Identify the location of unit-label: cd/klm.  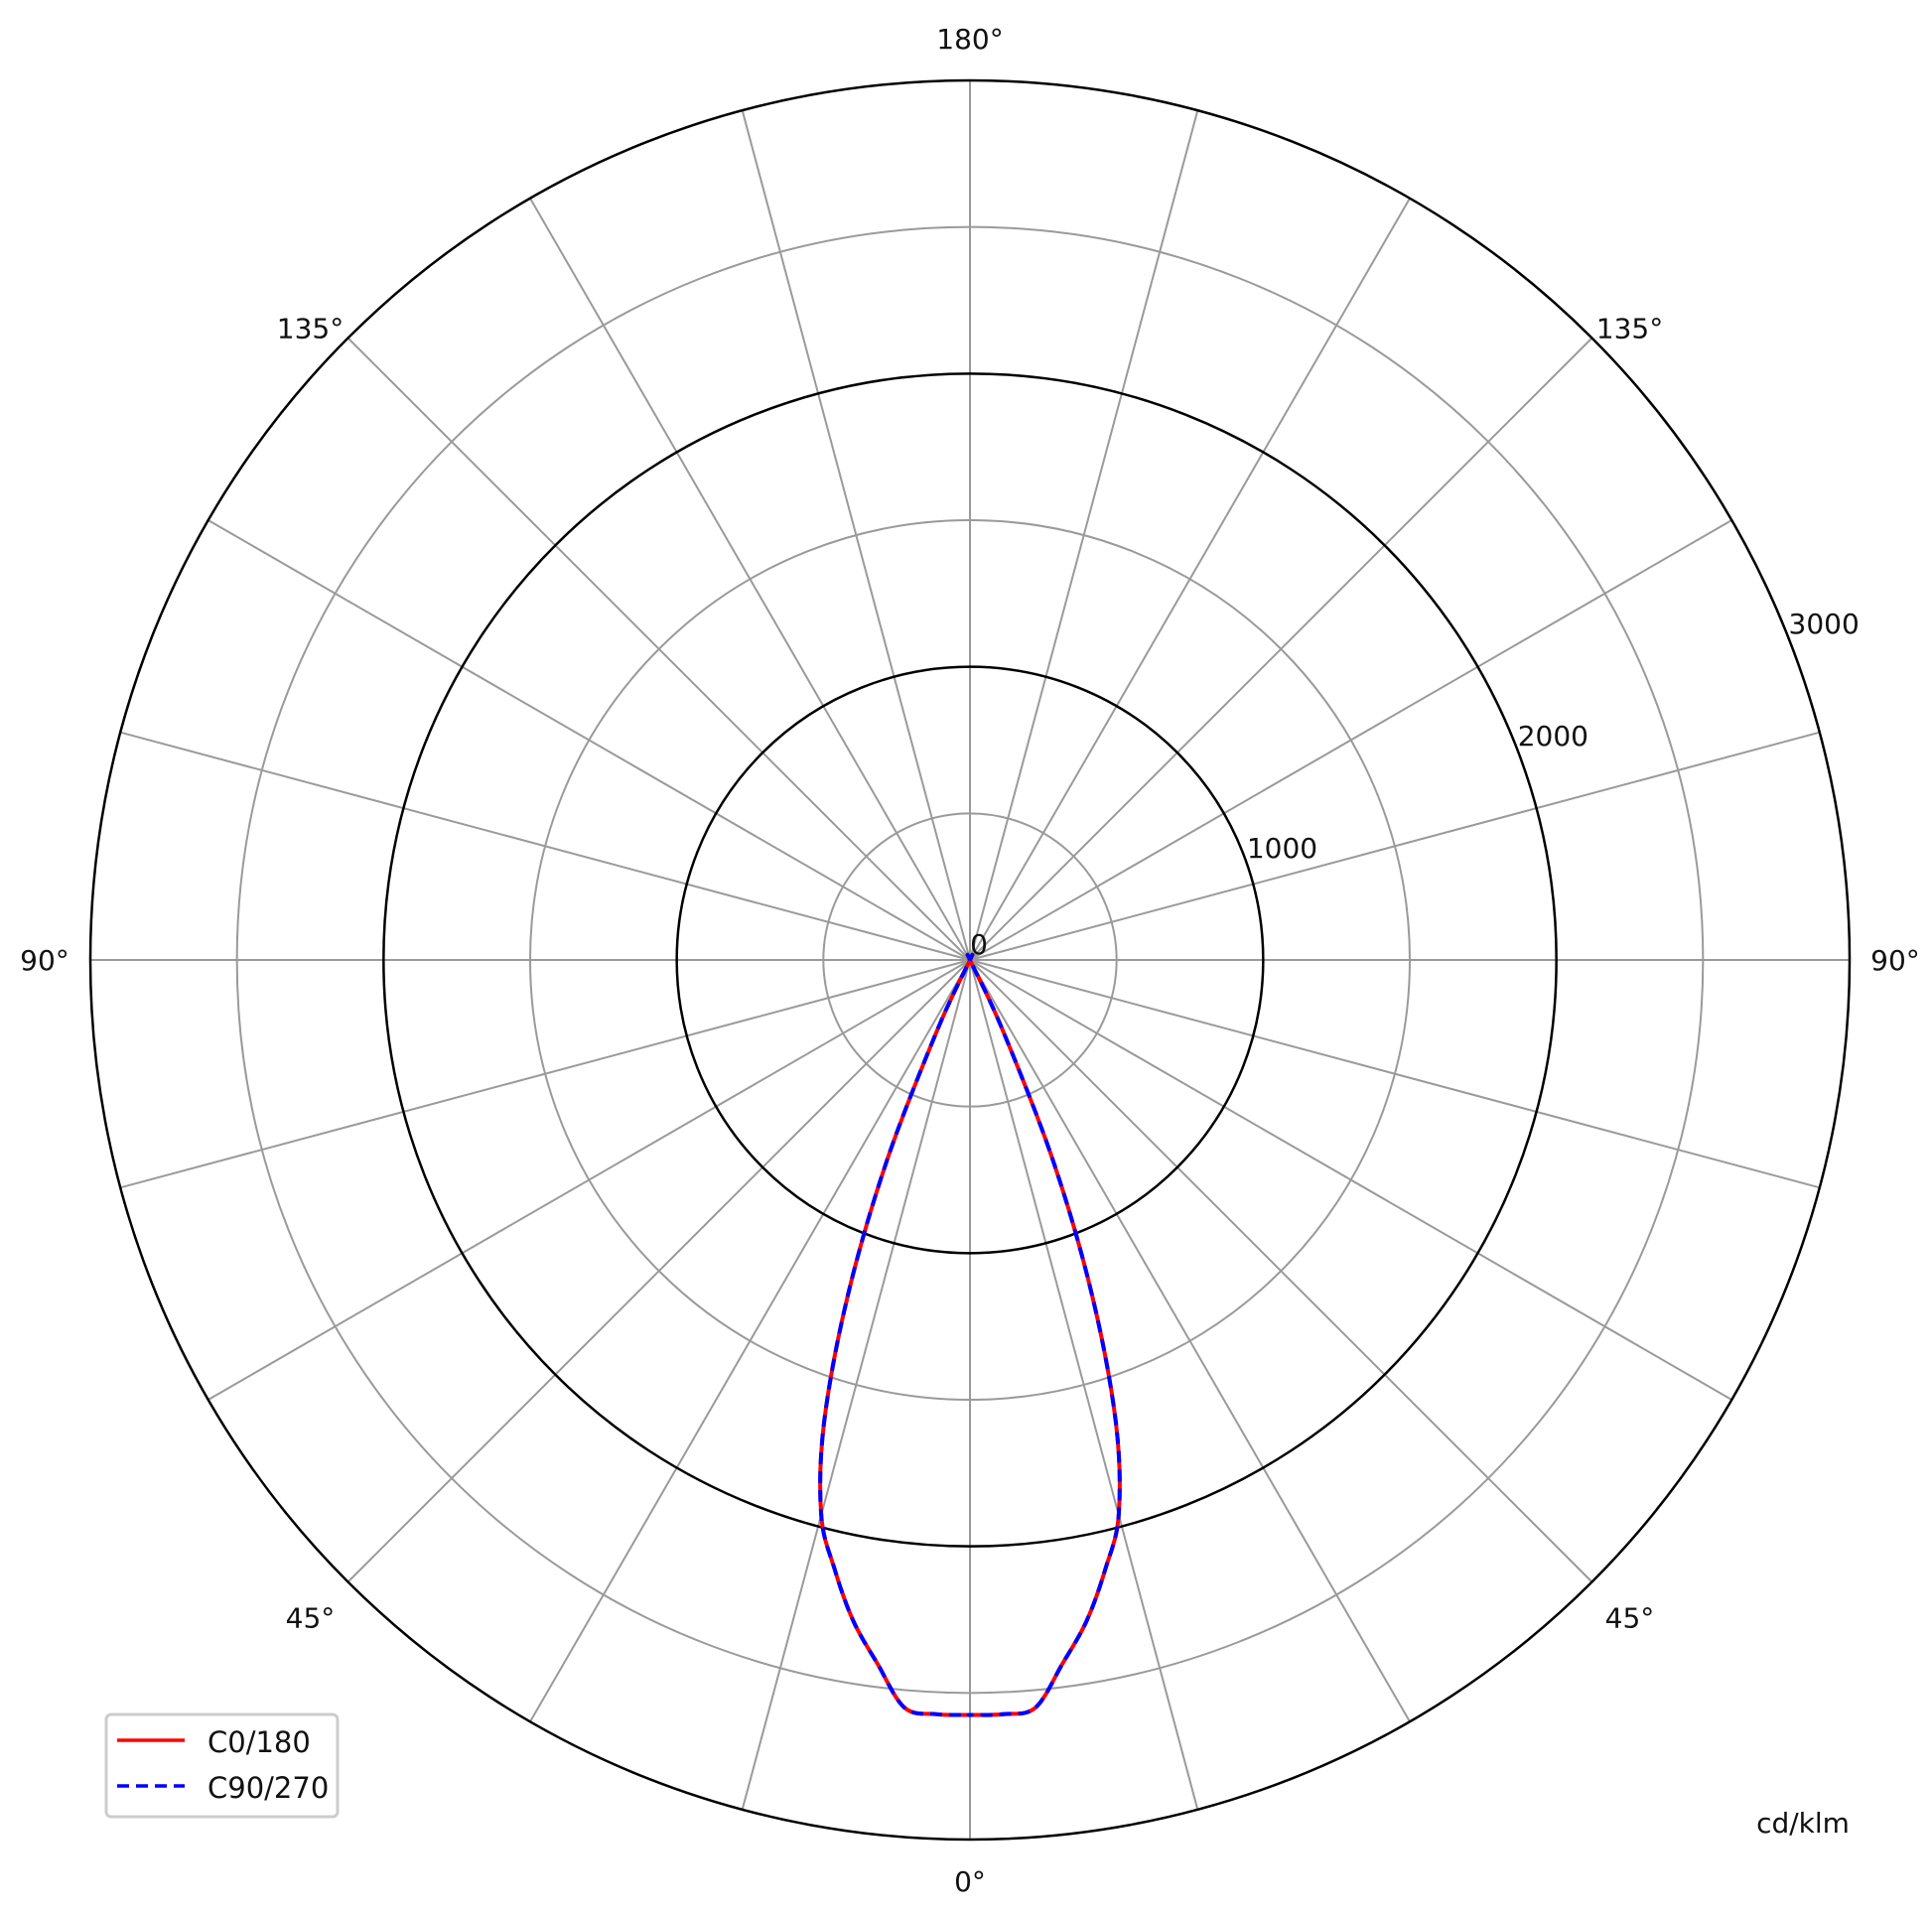
(1803, 1823).